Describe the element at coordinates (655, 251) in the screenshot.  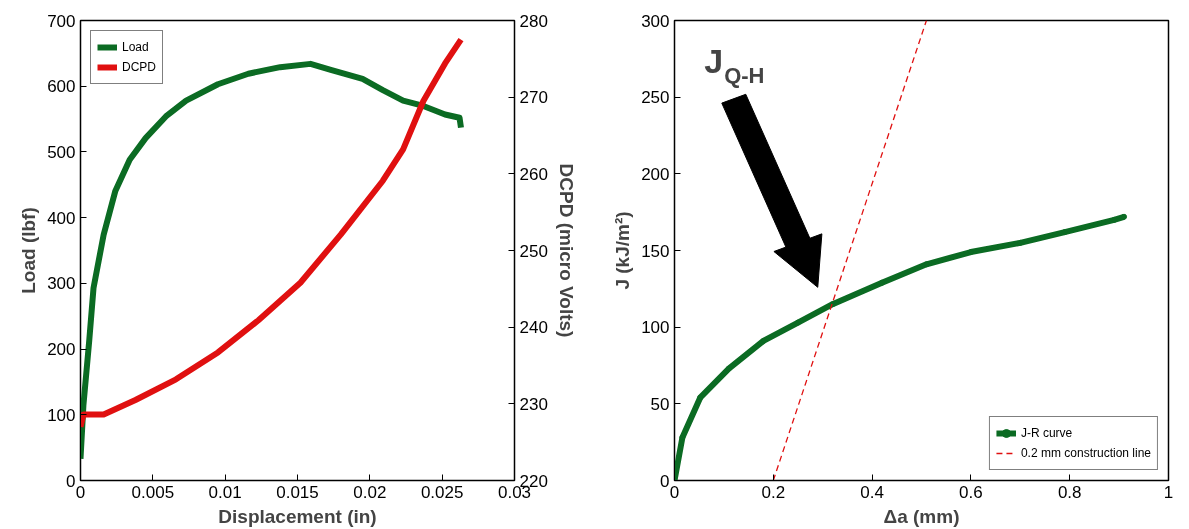
I see `y-tick-label: 150` at that location.